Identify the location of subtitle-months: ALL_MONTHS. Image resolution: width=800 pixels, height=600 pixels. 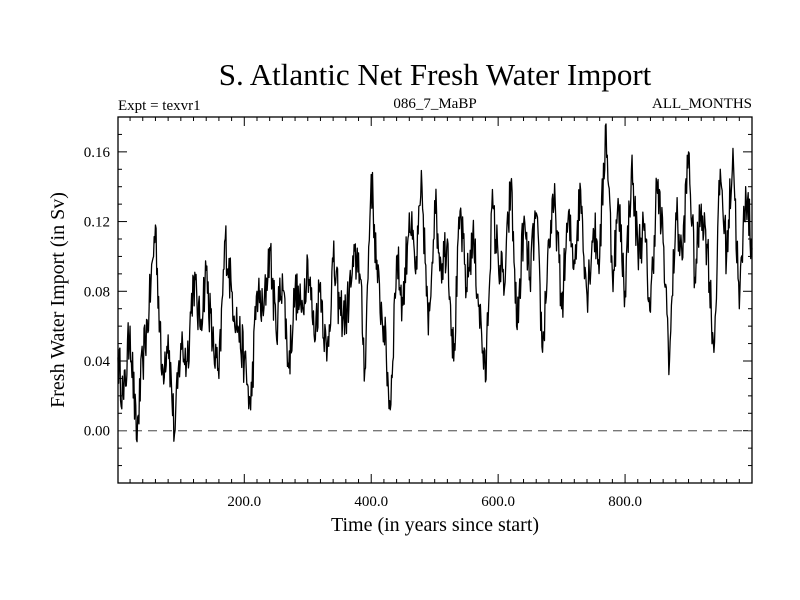
(702, 104).